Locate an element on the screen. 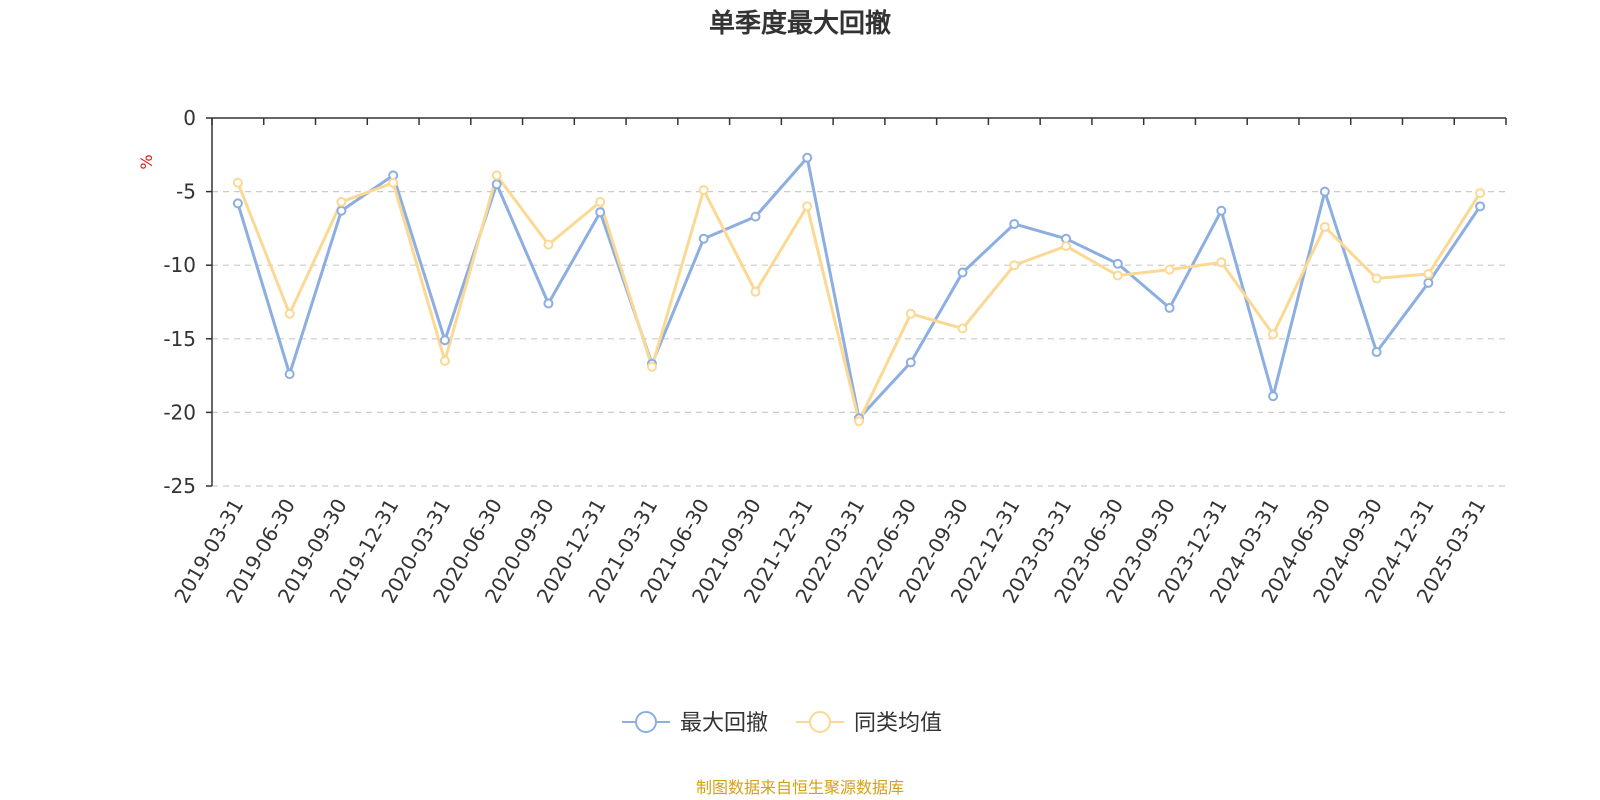  y-axis-unit-label: % is located at coordinates (146, 161).